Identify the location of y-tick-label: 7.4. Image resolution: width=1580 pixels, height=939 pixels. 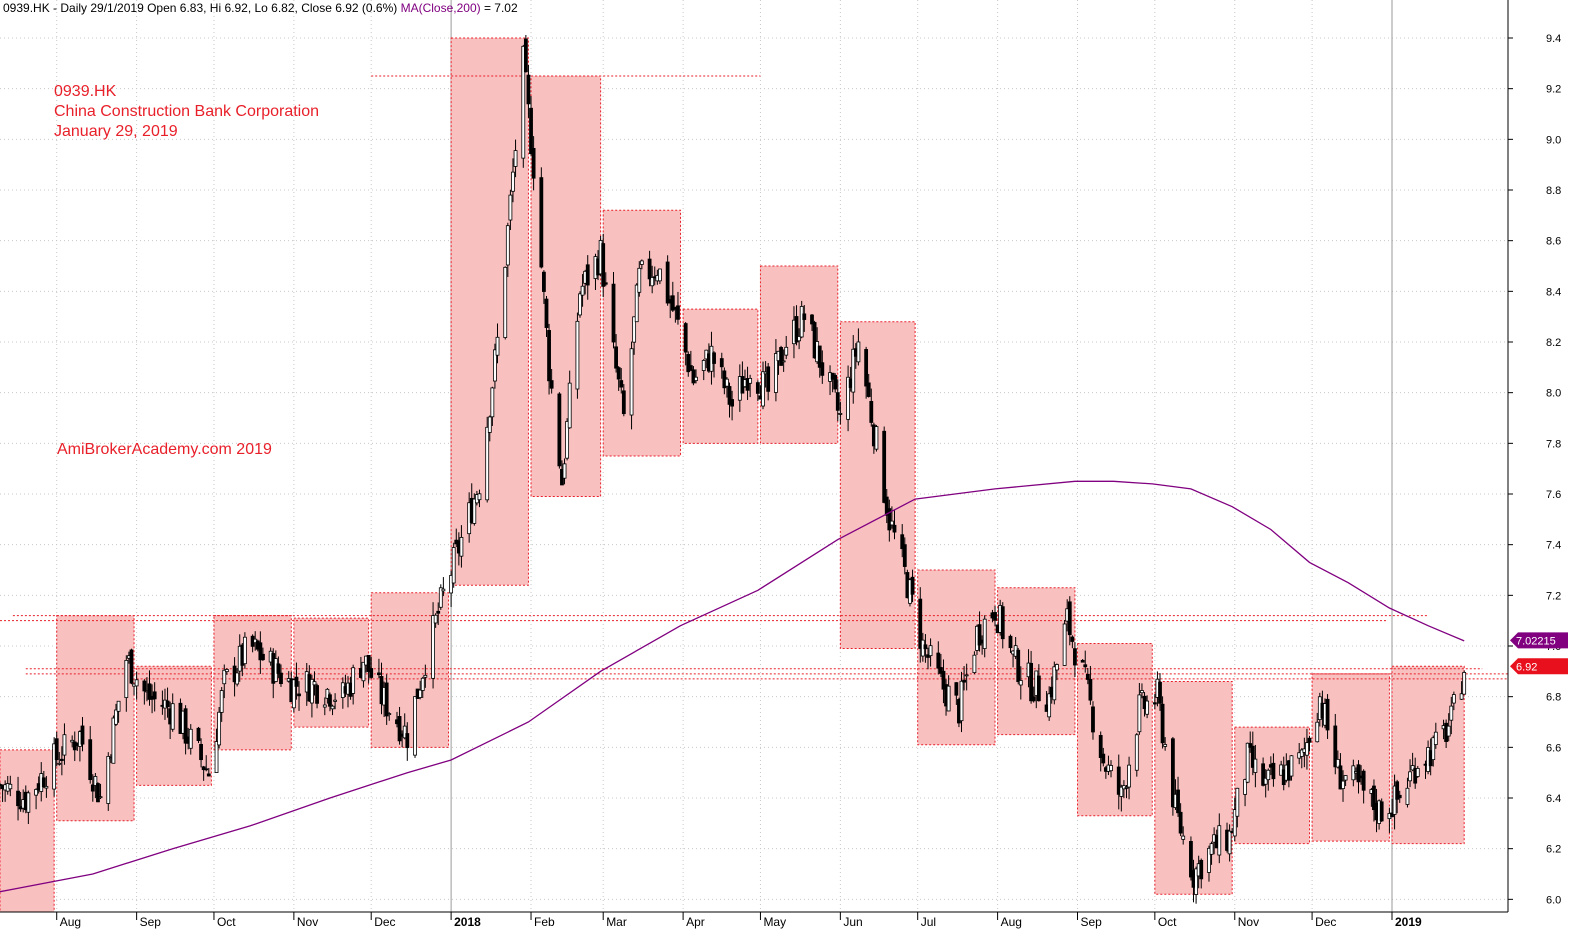
(1553, 546).